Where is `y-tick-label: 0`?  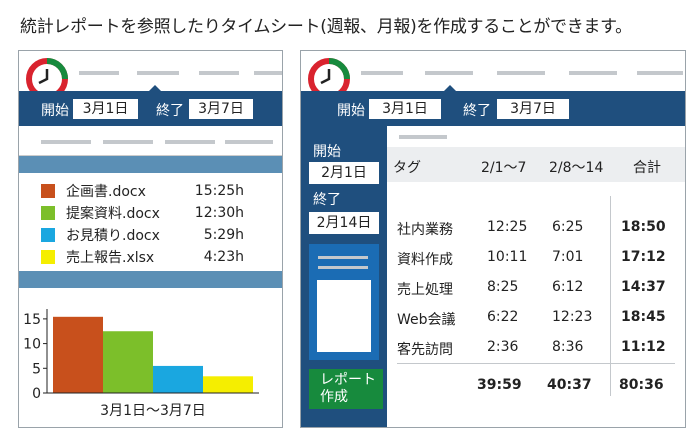 y-tick-label: 0 is located at coordinates (36, 394).